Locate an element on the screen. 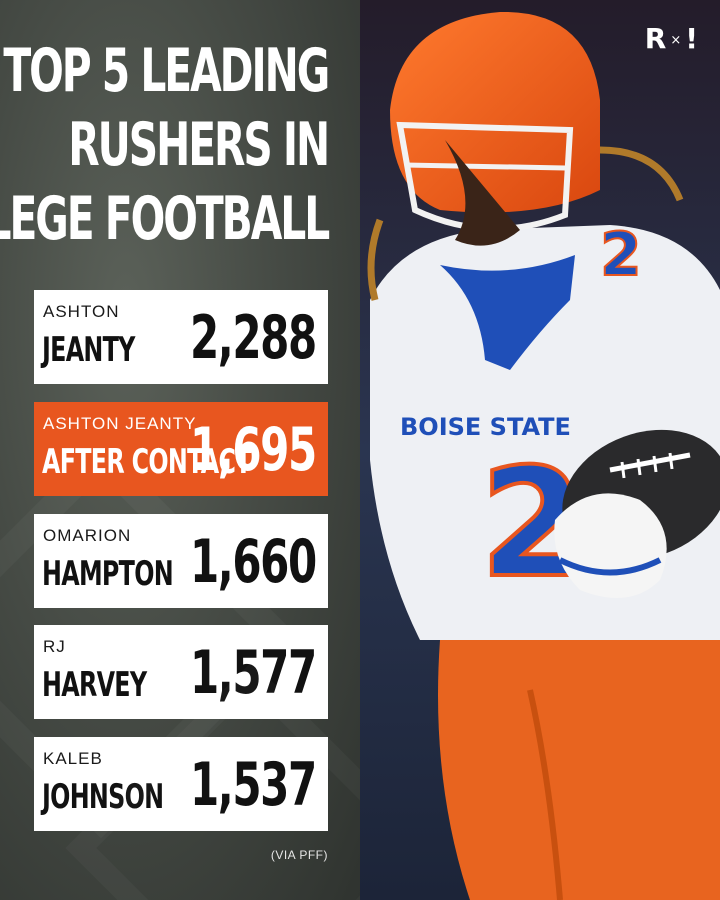 Image resolution: width=720 pixels, height=900 pixels. jersey-text-graphic: BOISE STATE is located at coordinates (485, 427).